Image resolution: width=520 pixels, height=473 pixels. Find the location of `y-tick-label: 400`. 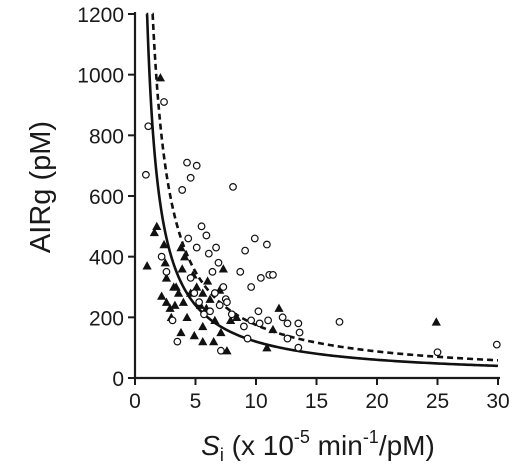

y-tick-label: 400 is located at coordinates (106, 258).